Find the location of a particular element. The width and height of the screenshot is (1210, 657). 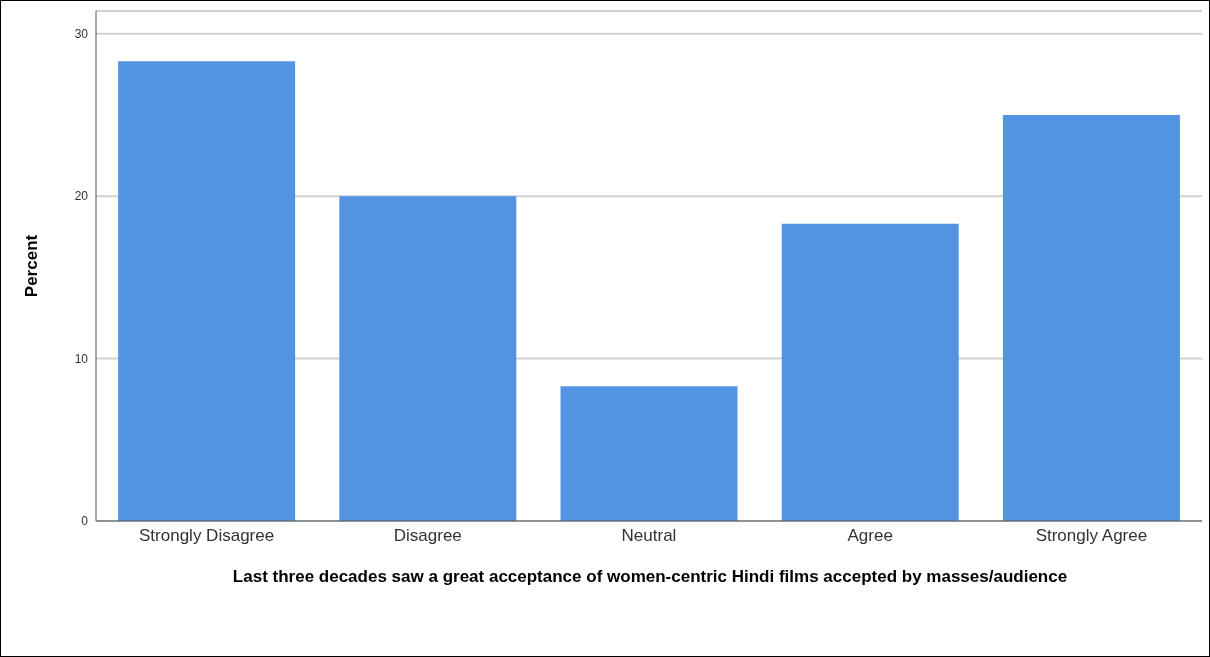

x-tick-label: Neutral is located at coordinates (649, 536).